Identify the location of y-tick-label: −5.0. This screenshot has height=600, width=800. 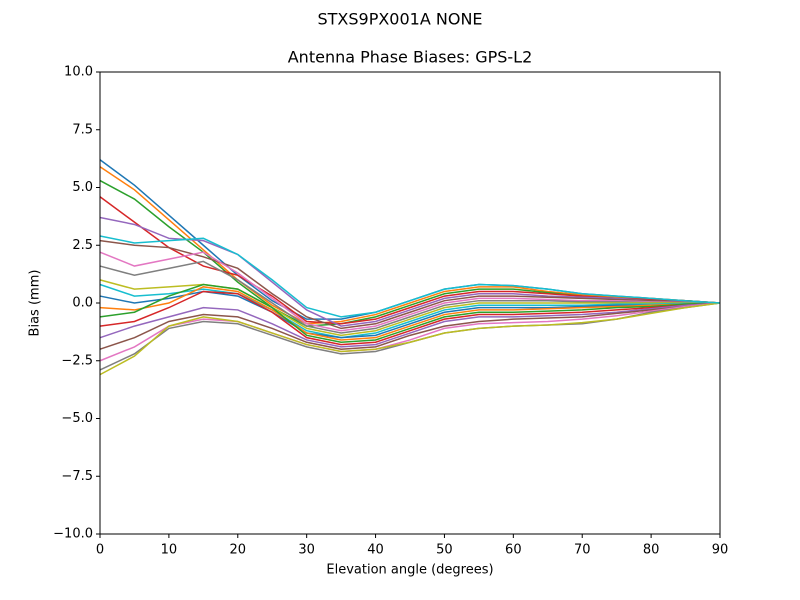
(77, 418).